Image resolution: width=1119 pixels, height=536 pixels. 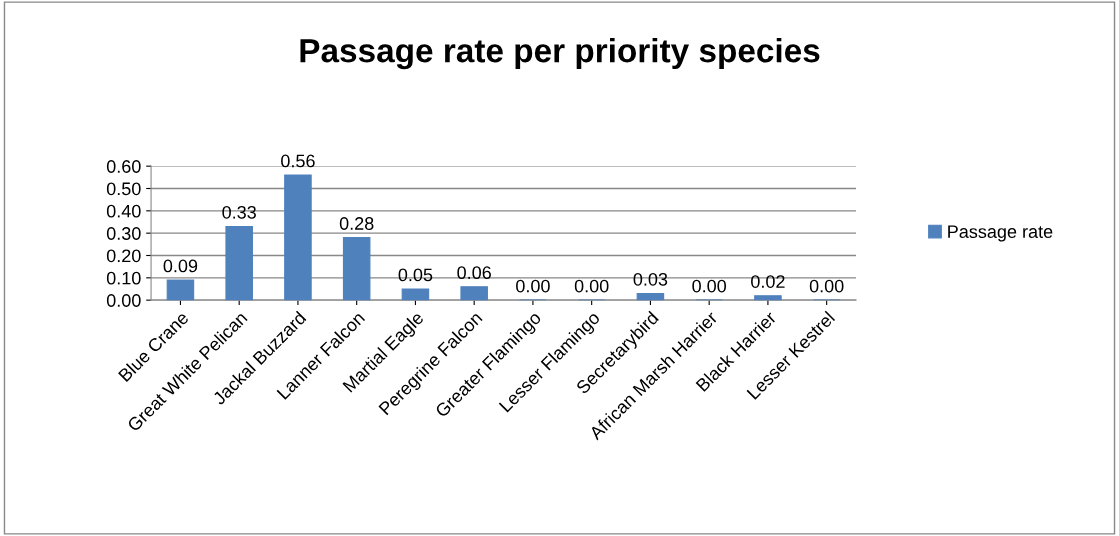 What do you see at coordinates (474, 273) in the screenshot?
I see `data-label: 0.06` at bounding box center [474, 273].